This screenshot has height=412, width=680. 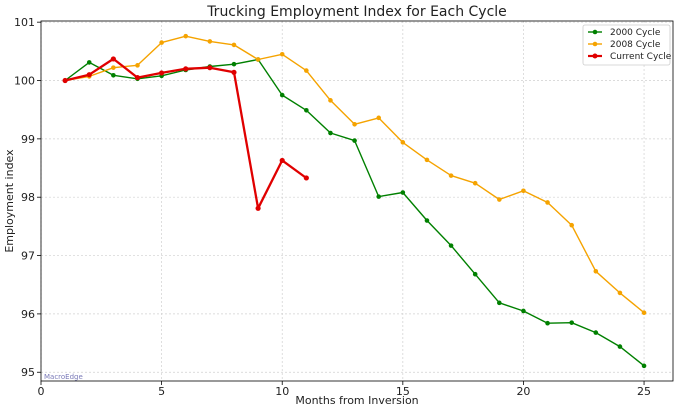 What do you see at coordinates (63, 377) in the screenshot?
I see `watermark: MacroEdge` at bounding box center [63, 377].